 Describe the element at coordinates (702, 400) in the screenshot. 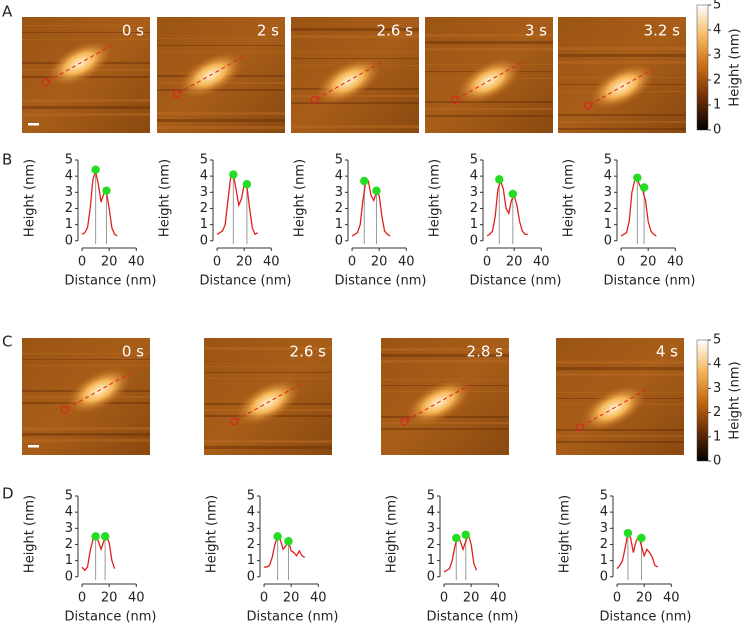

I see `colorbar` at that location.